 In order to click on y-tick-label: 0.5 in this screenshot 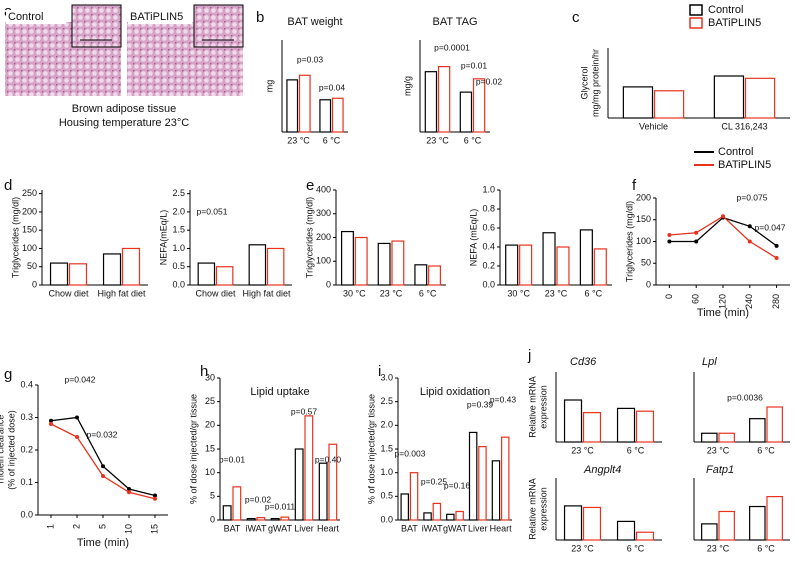, I will do `click(386, 496)`.